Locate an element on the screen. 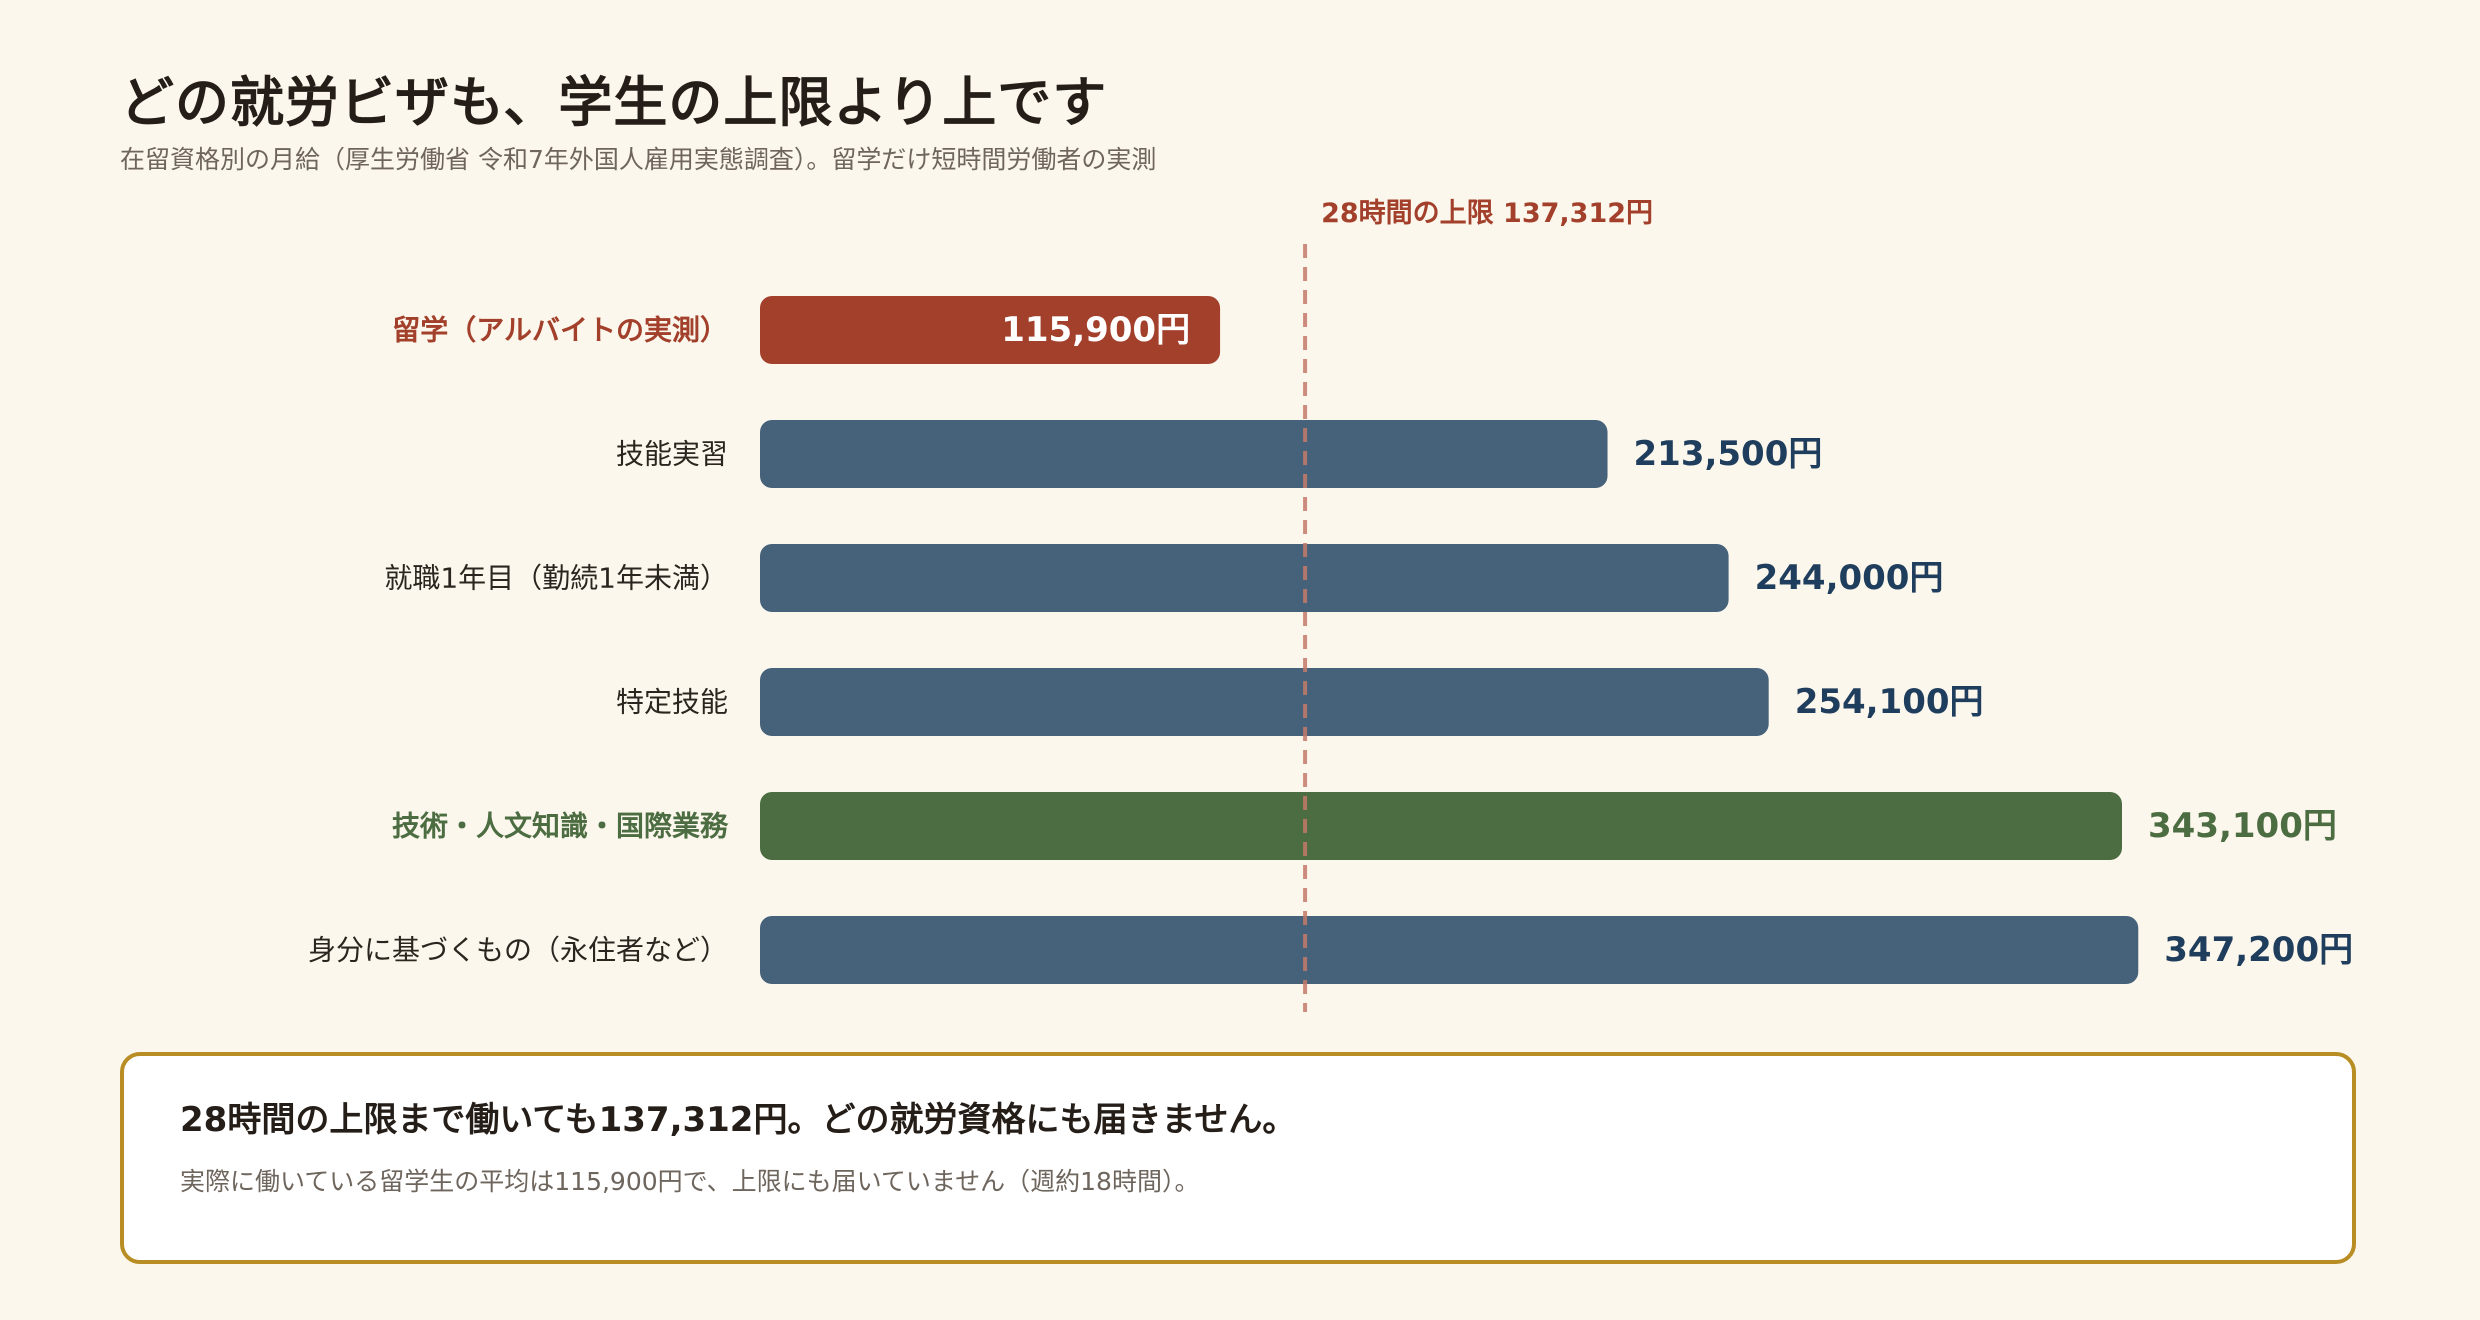 This screenshot has height=1320, width=2480. category-label: 留学（アルバイトの実測） is located at coordinates (560, 330).